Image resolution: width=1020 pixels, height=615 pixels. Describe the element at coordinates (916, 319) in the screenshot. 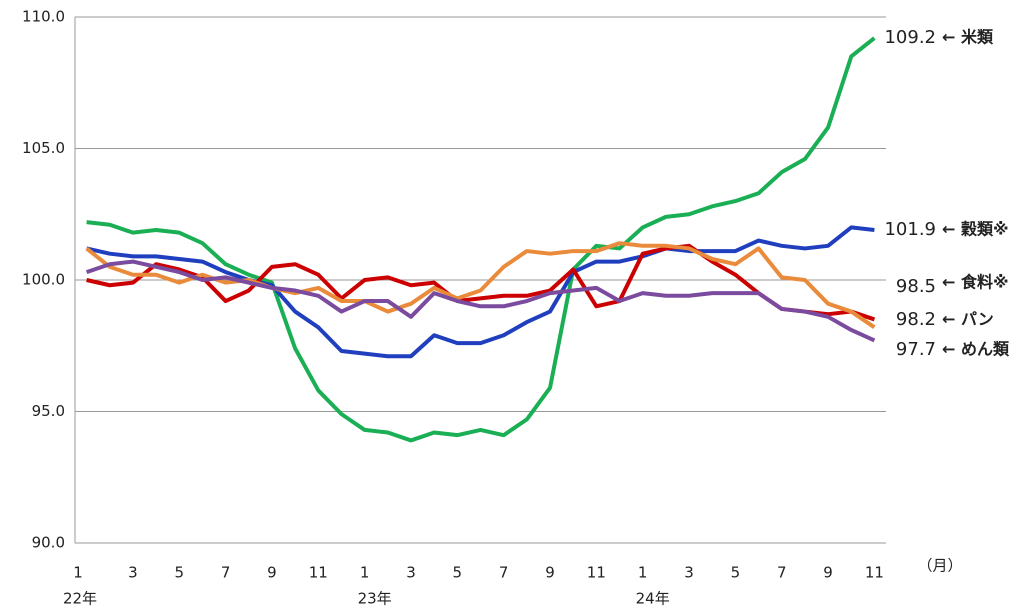

I see `end-value-label: 98.2` at that location.